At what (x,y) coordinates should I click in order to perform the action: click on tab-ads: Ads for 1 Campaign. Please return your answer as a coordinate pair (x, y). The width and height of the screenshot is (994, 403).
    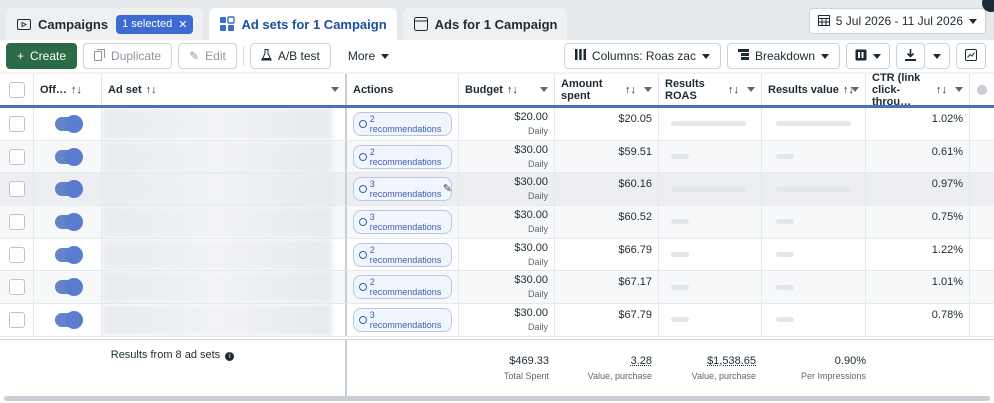
    Looking at the image, I should click on (485, 24).